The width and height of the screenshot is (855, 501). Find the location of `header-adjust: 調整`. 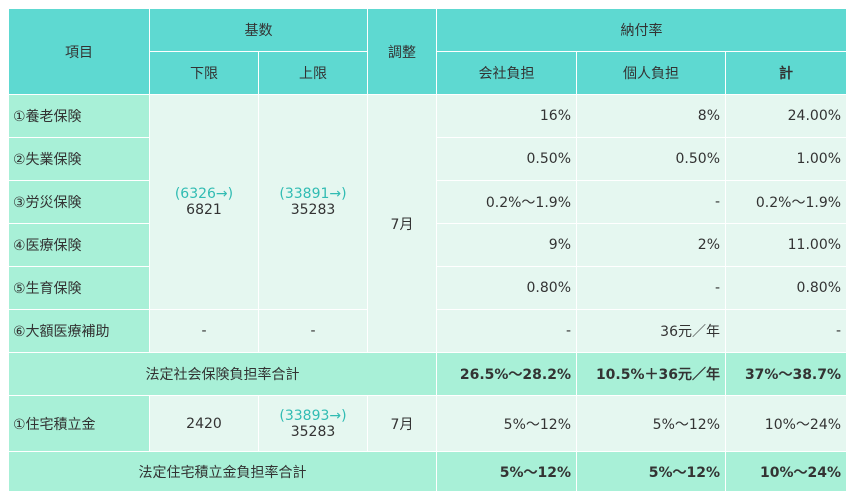

header-adjust: 調整 is located at coordinates (402, 51).